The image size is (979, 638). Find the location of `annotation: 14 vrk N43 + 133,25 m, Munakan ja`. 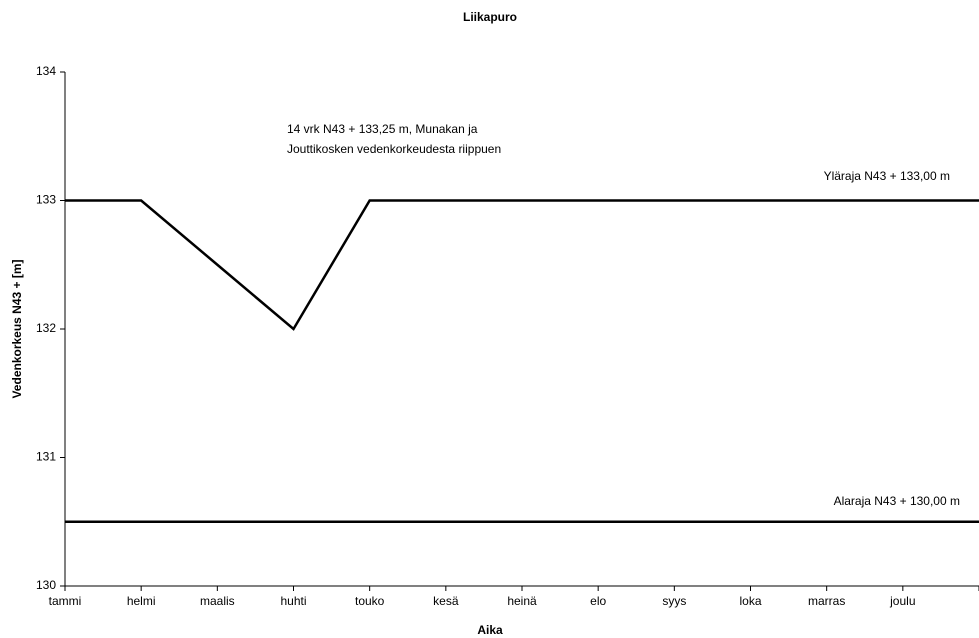

annotation: 14 vrk N43 + 133,25 m, Munakan ja is located at coordinates (382, 129).